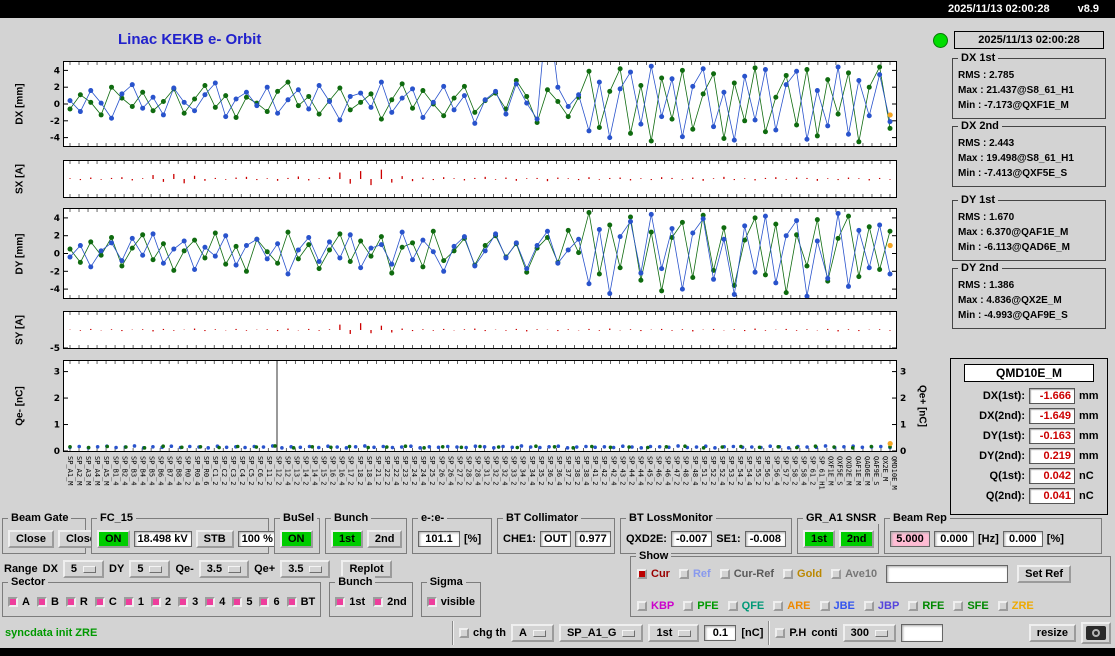 The image size is (1115, 656). I want to click on snsr-1st-button: 1st, so click(819, 538).